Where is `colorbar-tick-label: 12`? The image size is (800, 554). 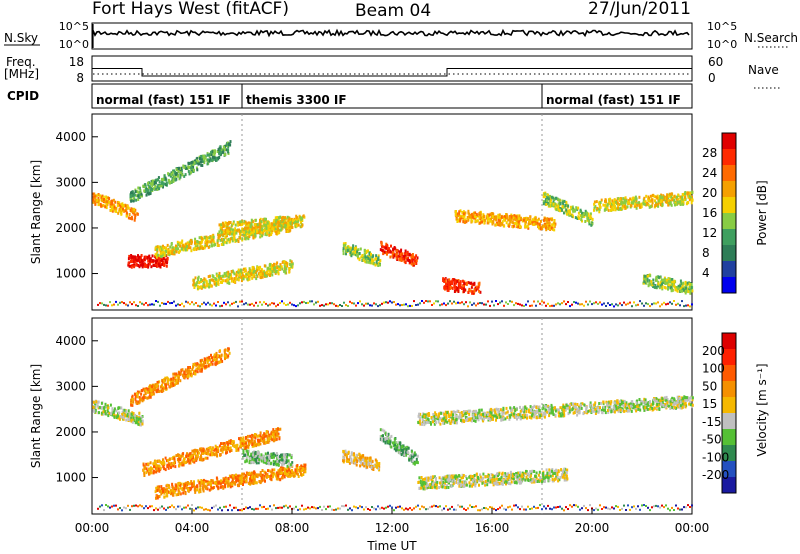 colorbar-tick-label: 12 is located at coordinates (709, 233).